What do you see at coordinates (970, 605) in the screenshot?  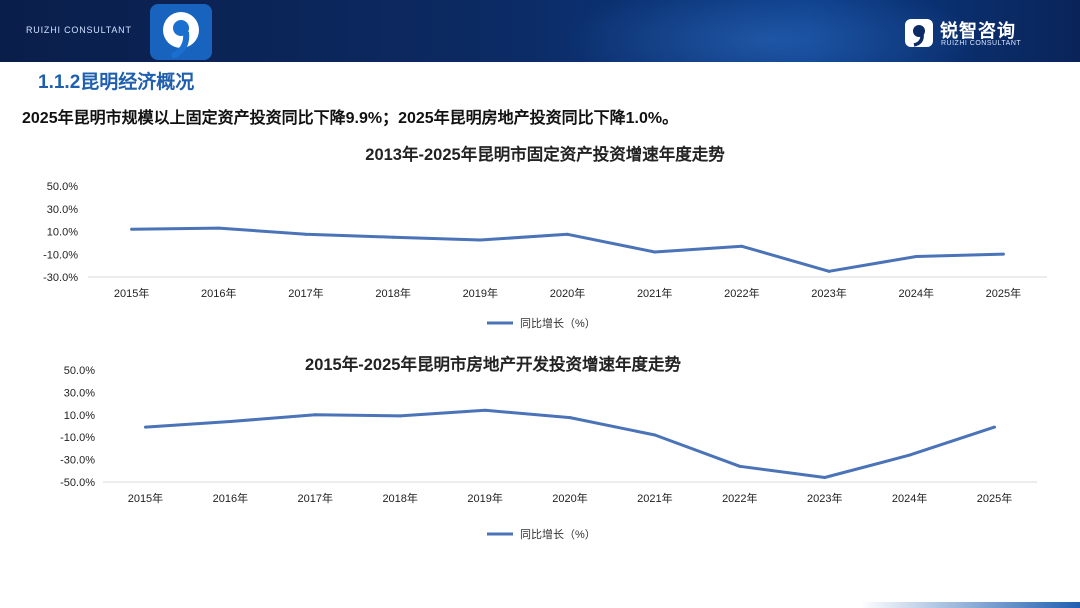 I see `footer-accent` at bounding box center [970, 605].